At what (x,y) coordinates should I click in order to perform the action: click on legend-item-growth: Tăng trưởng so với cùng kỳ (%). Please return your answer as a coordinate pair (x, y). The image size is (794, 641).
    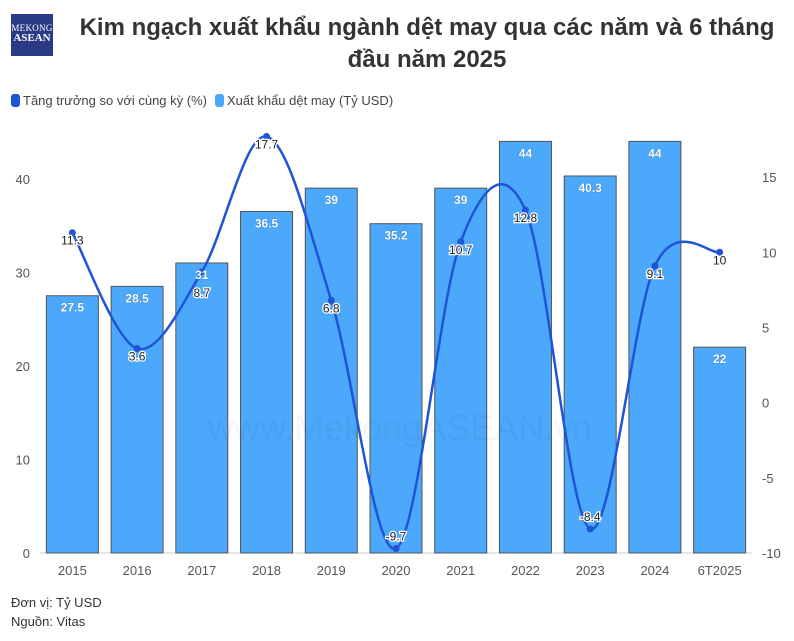
    Looking at the image, I should click on (109, 100).